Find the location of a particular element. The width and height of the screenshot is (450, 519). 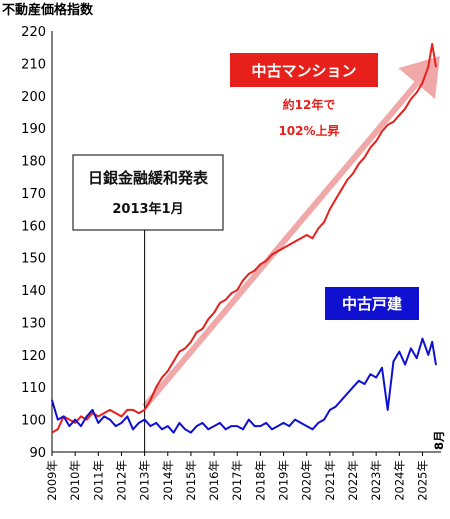

legend-house: 中古戸建 is located at coordinates (372, 303).